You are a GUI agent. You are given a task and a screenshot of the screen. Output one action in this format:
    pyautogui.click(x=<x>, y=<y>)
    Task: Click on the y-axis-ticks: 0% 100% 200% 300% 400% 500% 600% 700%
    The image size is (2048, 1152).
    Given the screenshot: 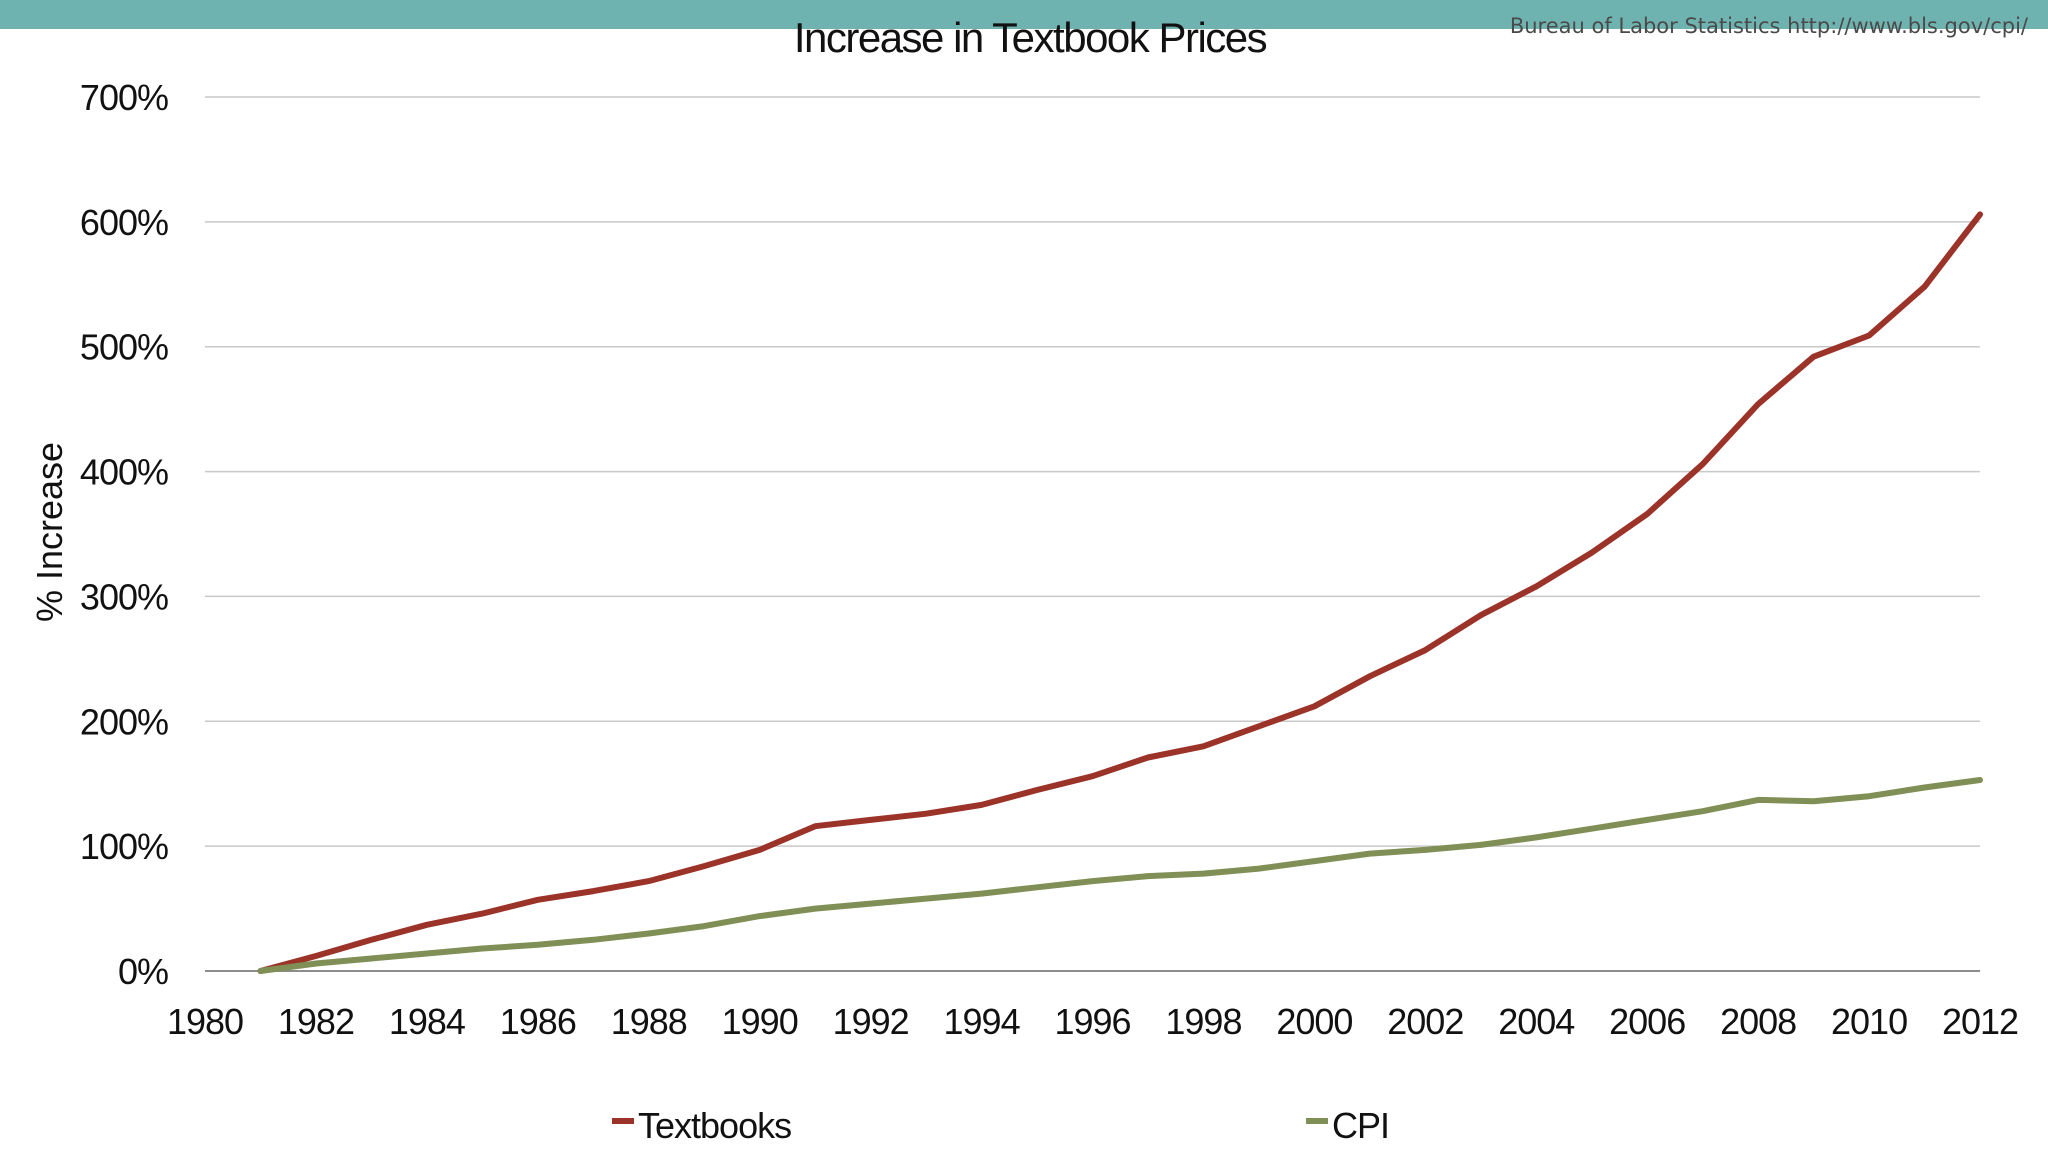 What is the action you would take?
    pyautogui.click(x=124, y=534)
    